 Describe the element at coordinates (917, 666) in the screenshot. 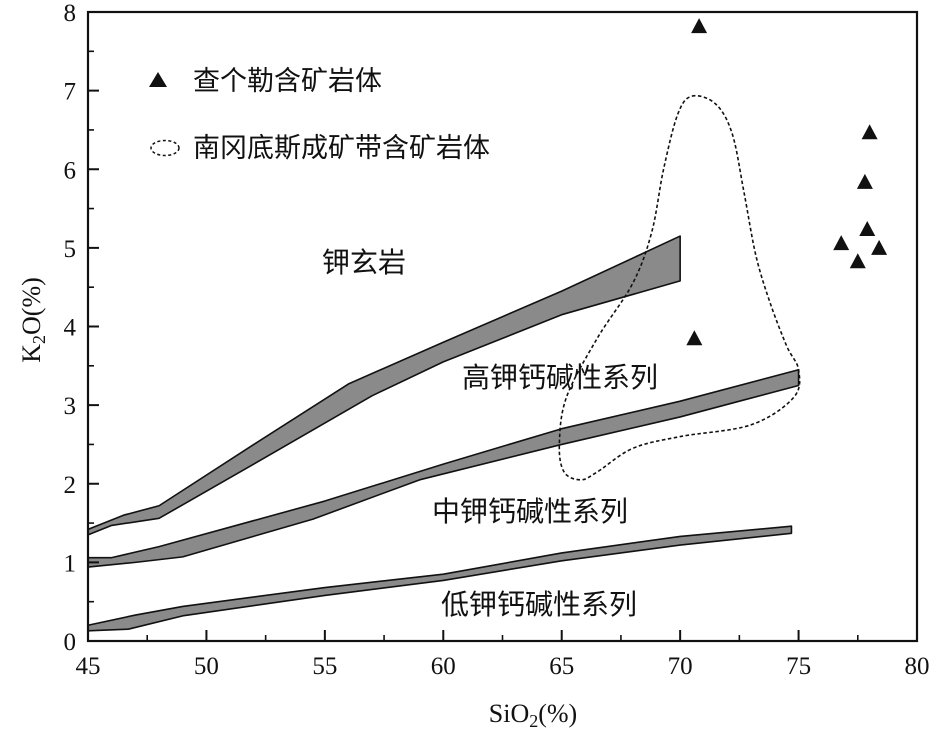

I see `x-tick-label: 80` at that location.